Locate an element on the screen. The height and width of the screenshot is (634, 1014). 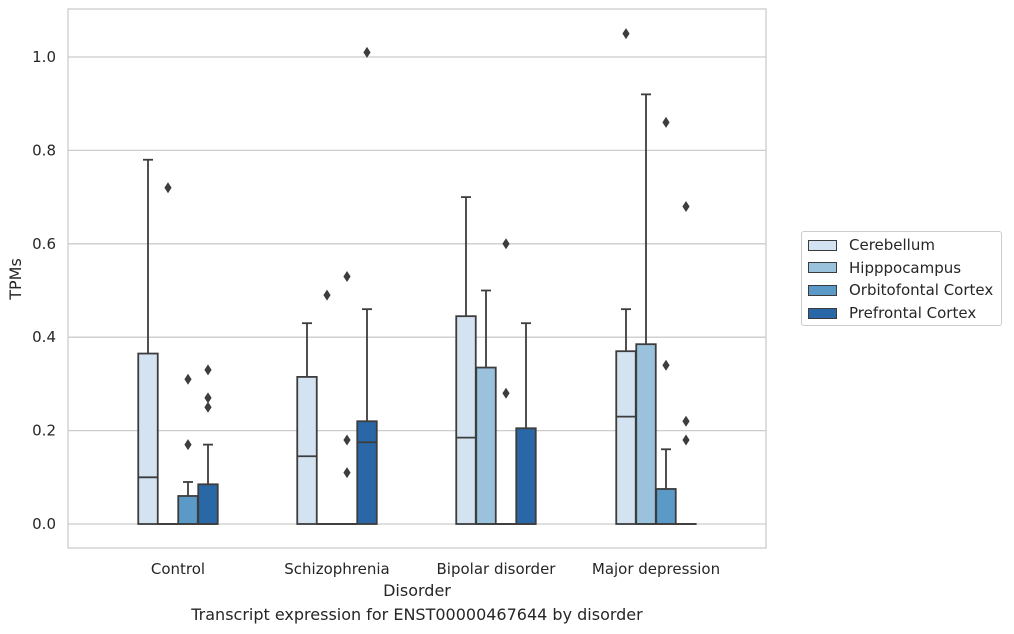
legend-item: Hipppocampus is located at coordinates (884, 268).